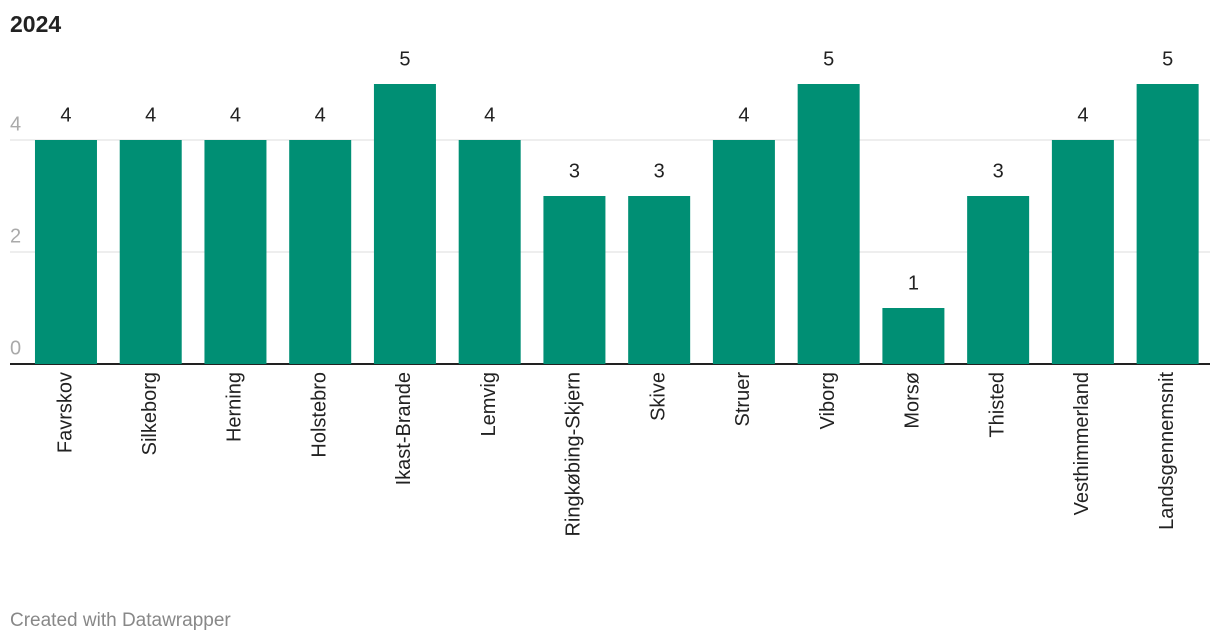 This screenshot has height=644, width=1220. I want to click on y-tick-label: 2, so click(15, 236).